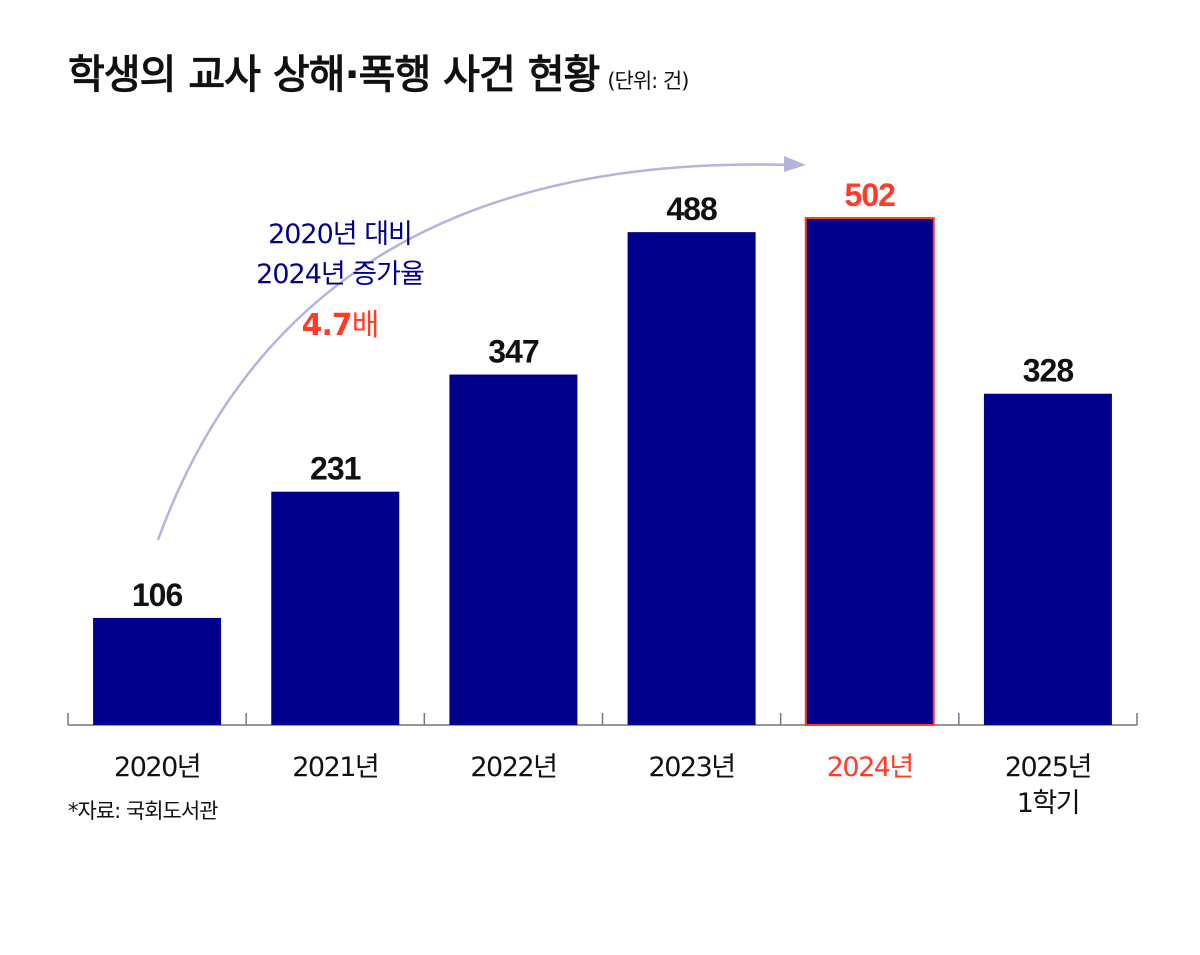 Image resolution: width=1200 pixels, height=955 pixels. I want to click on data-label-2: 347, so click(513, 352).